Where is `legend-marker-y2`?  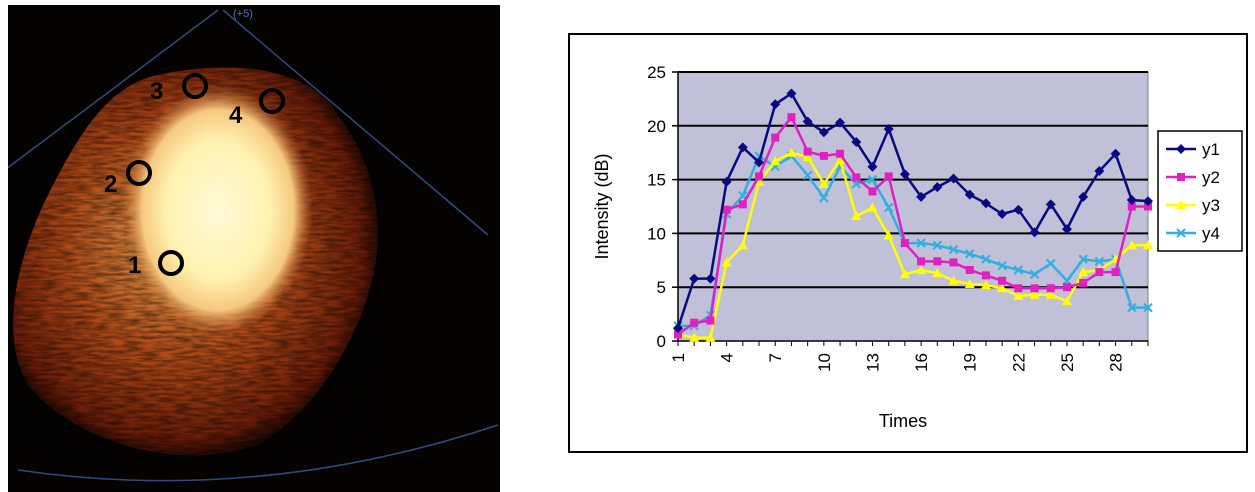
legend-marker-y2 is located at coordinates (1181, 177).